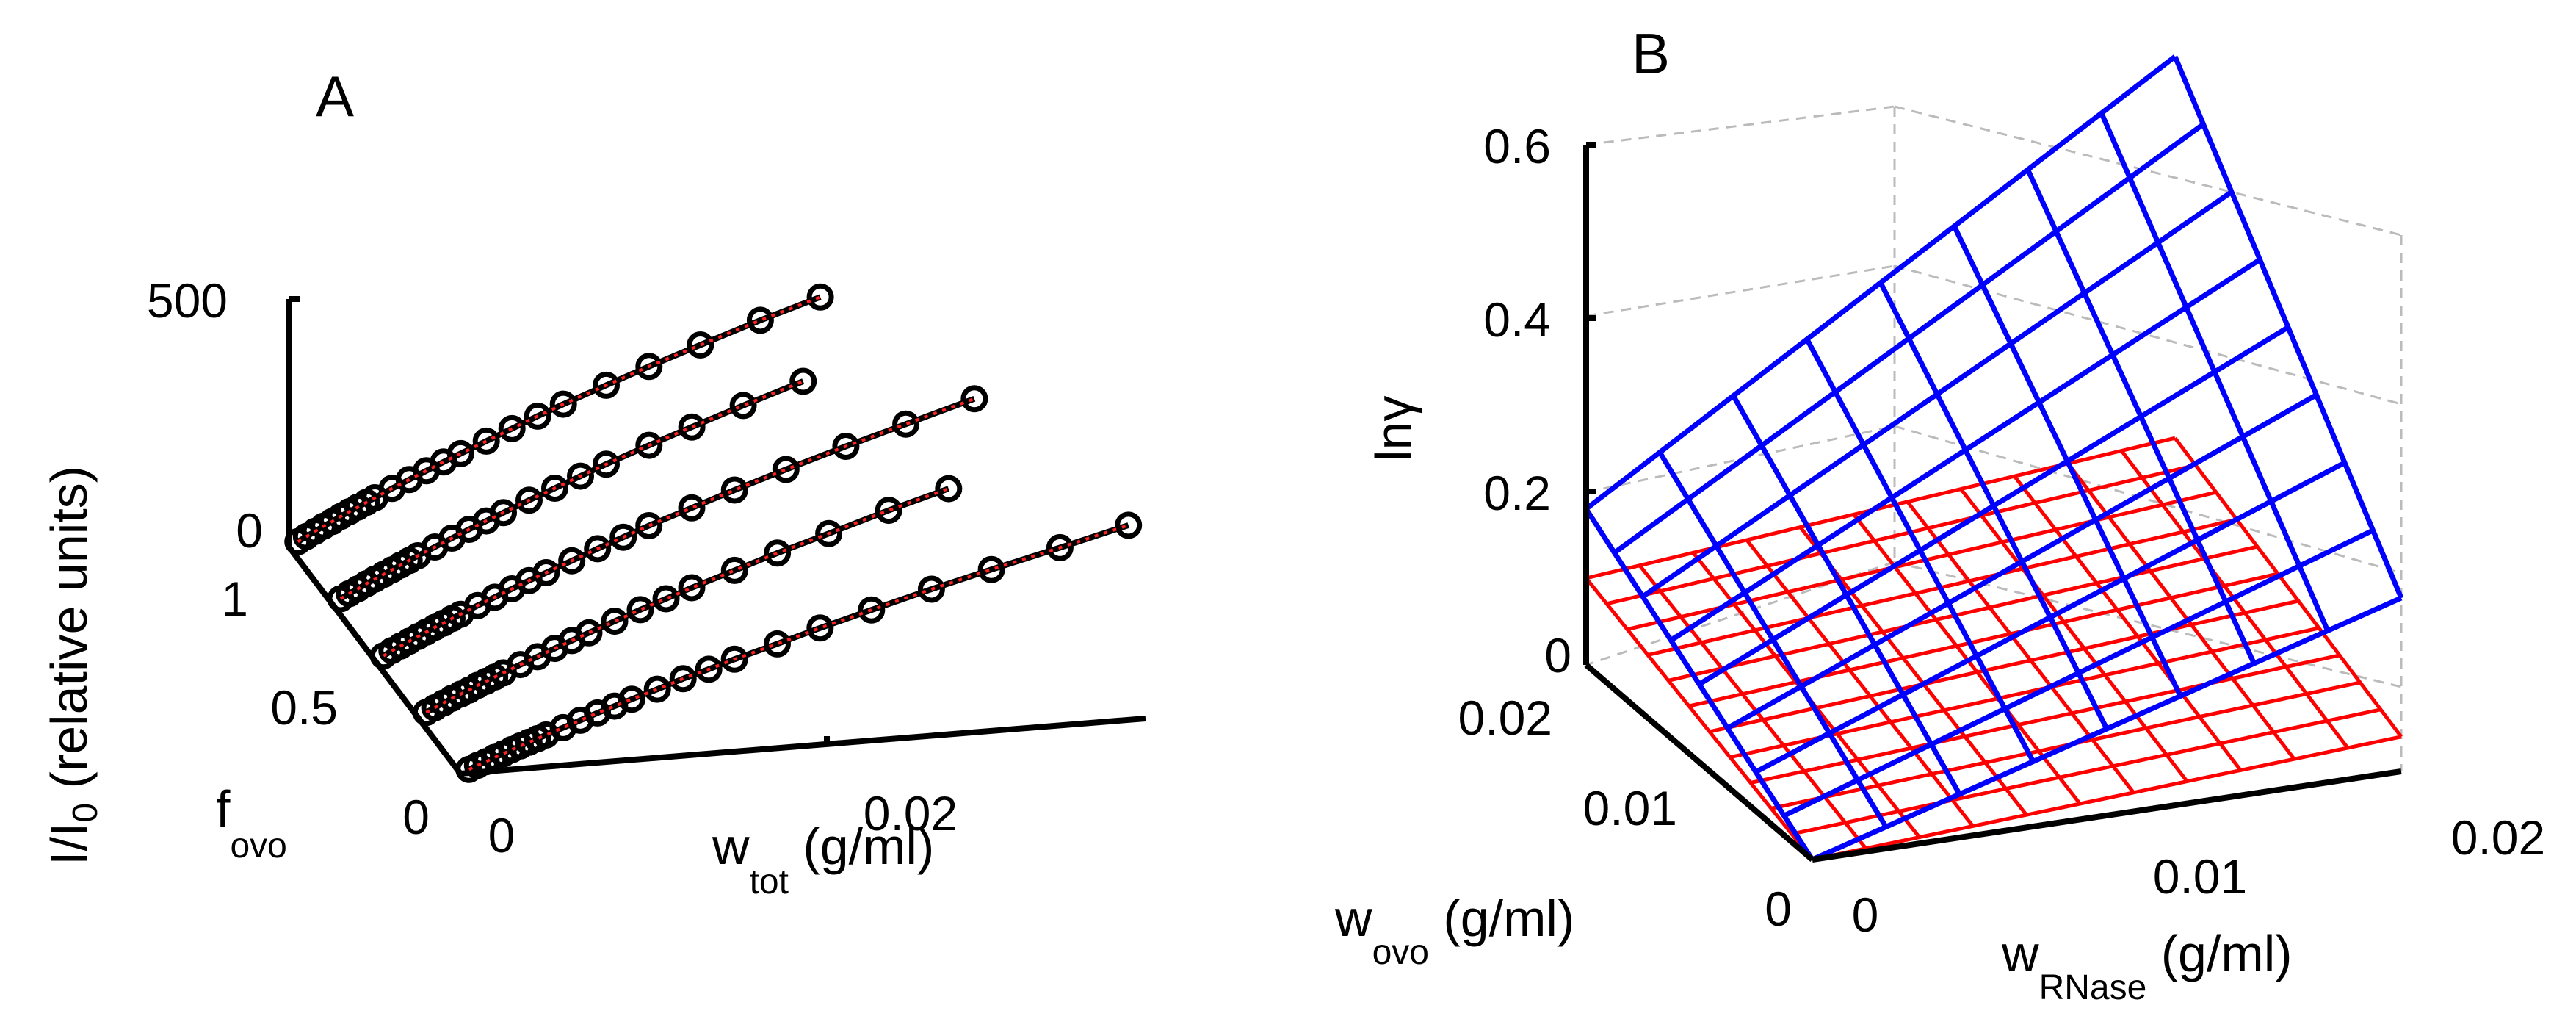  Describe the element at coordinates (1651, 53) in the screenshot. I see `panel-b-label: B` at that location.